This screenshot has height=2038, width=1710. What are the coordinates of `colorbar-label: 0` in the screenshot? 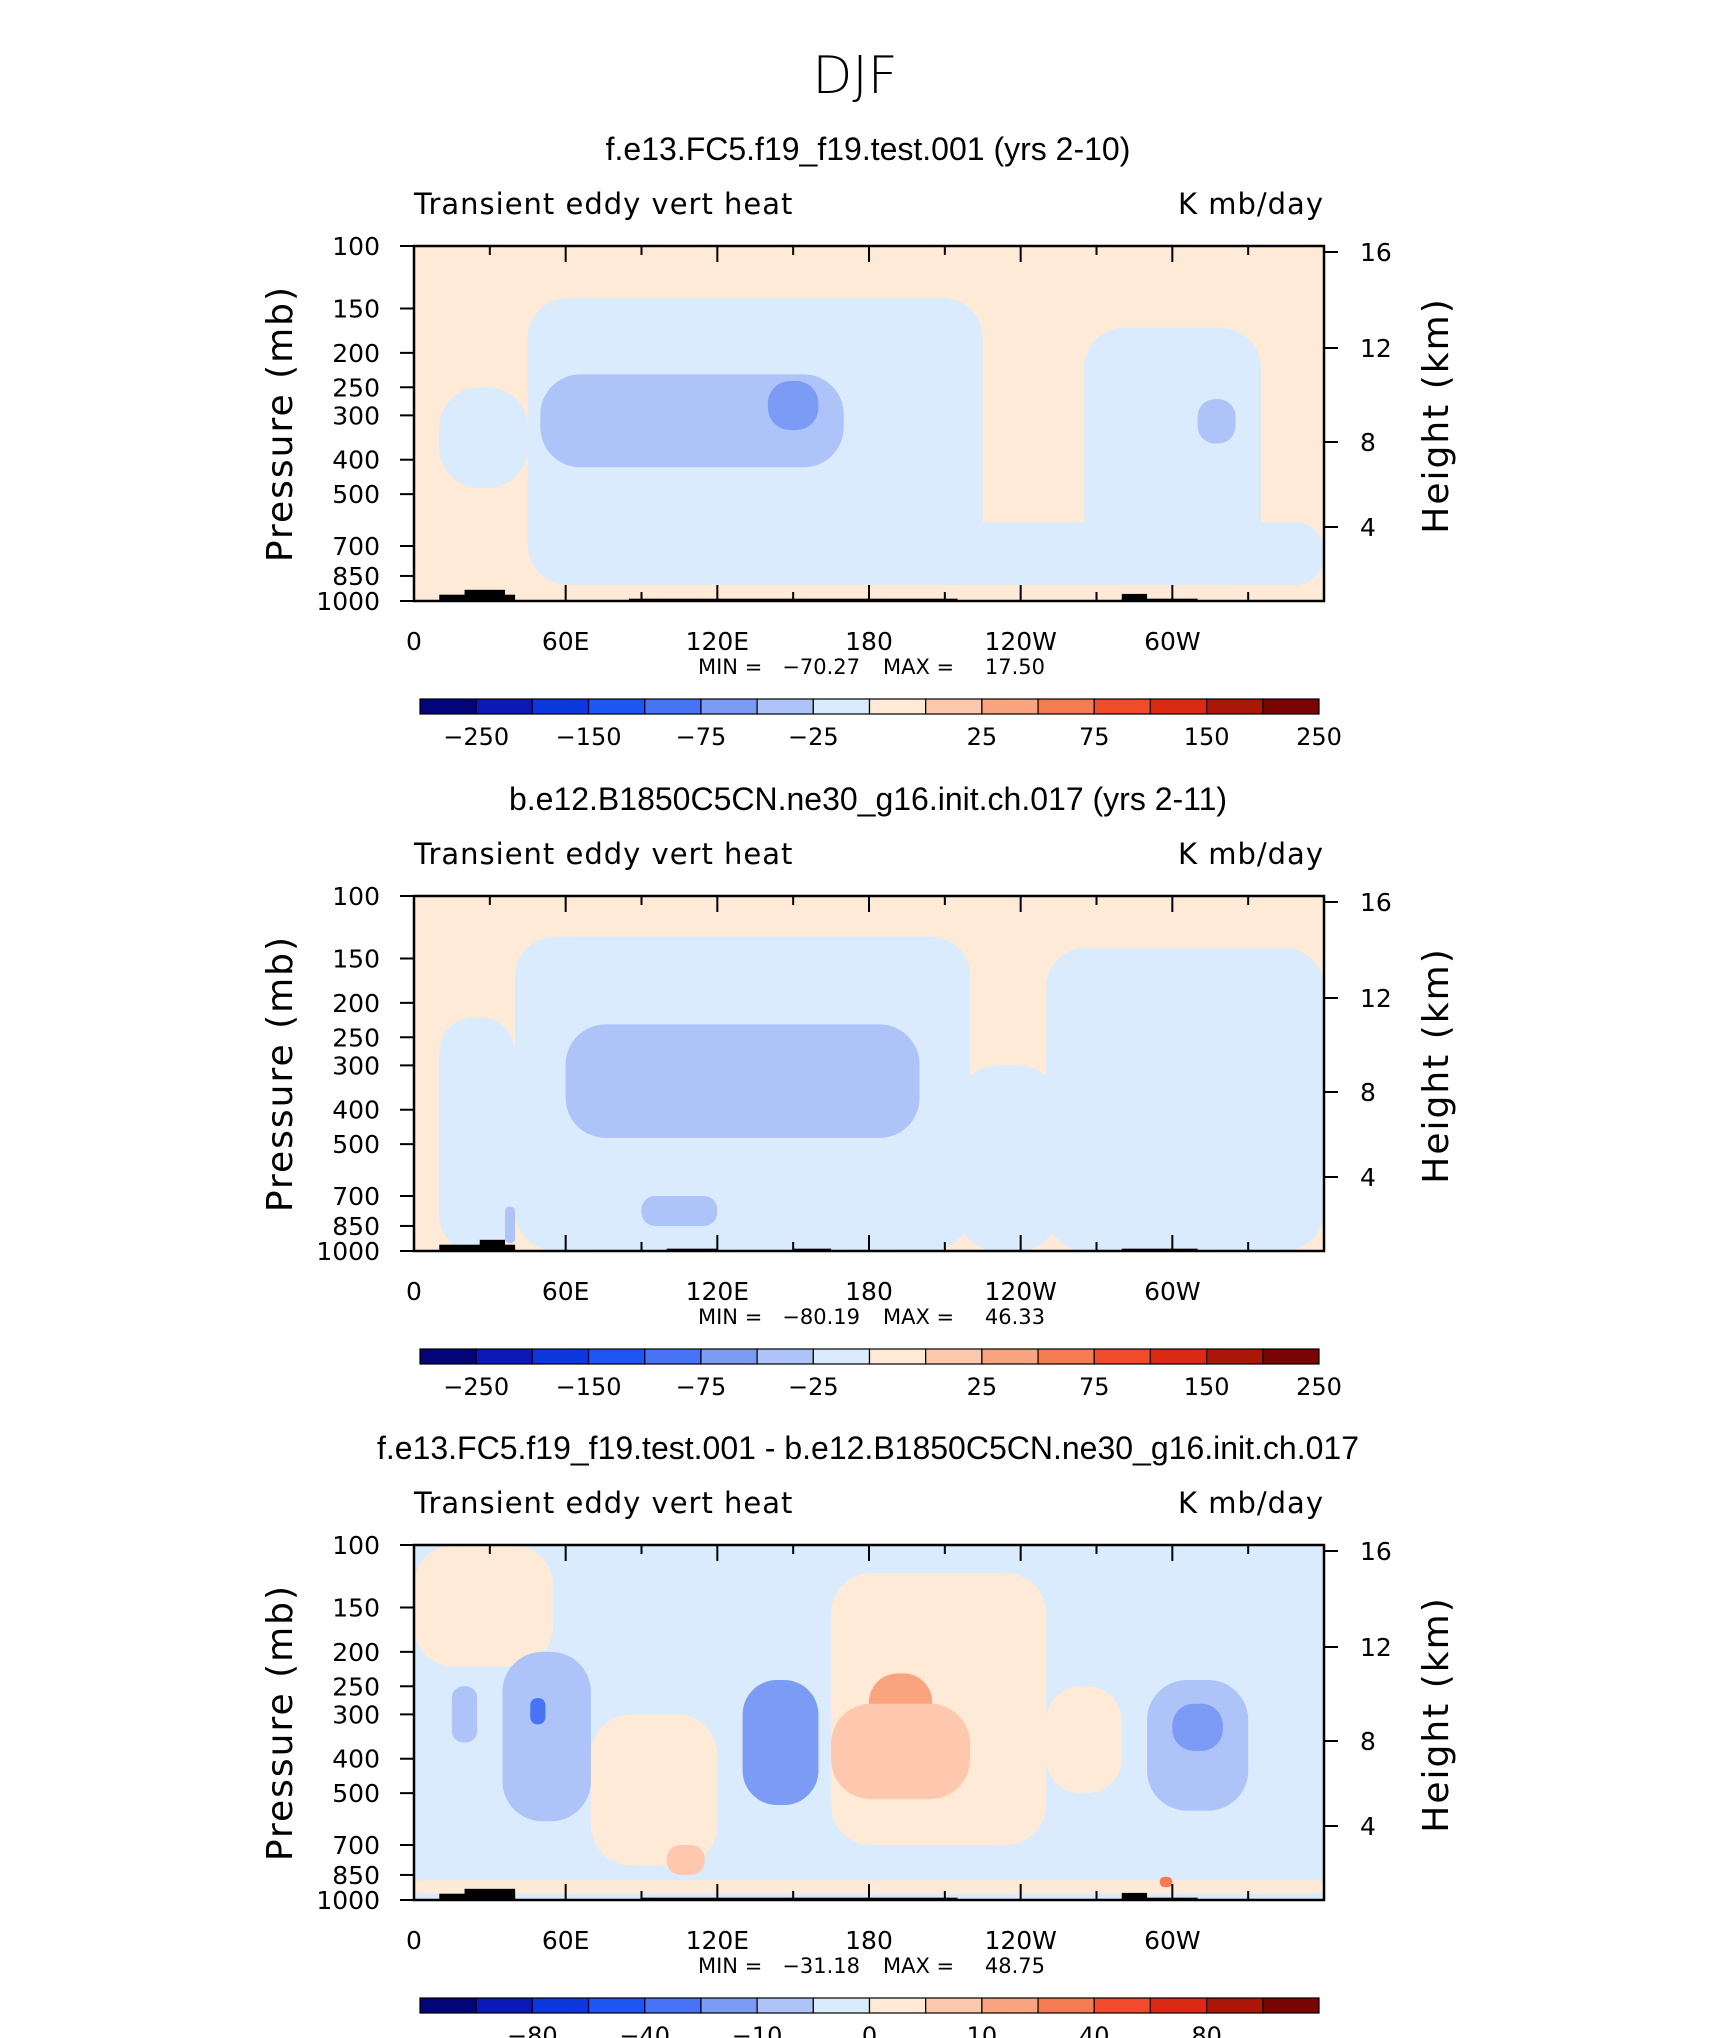 It's located at (869, 2030).